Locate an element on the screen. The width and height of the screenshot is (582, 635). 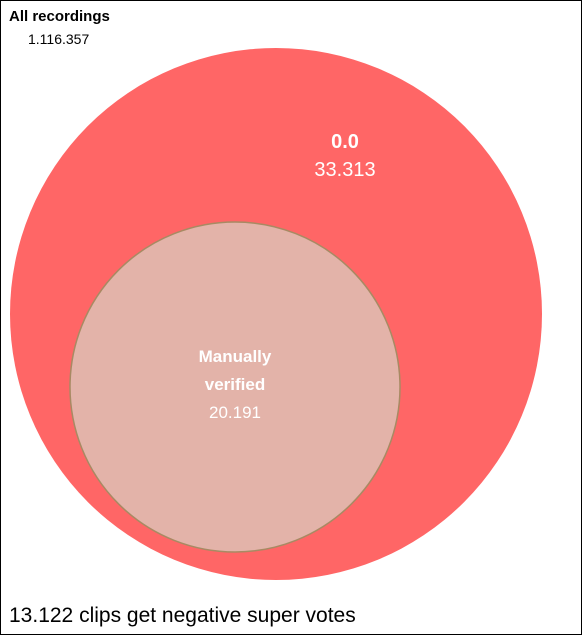
all-recordings-count: 1.116.357 is located at coordinates (59, 39).